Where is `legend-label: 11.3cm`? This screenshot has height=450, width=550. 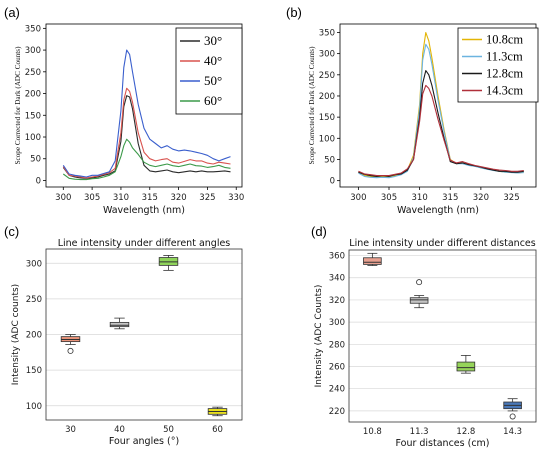
legend-label: 11.3cm is located at coordinates (504, 57).